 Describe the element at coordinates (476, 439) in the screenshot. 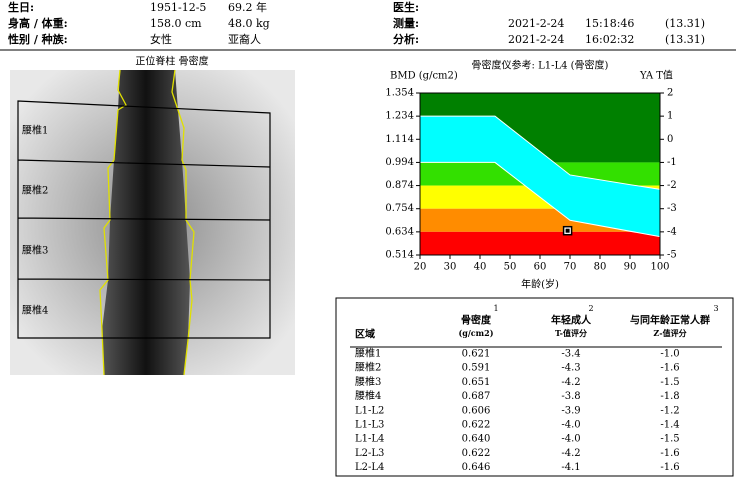

I see `table-cell: 0.640` at that location.